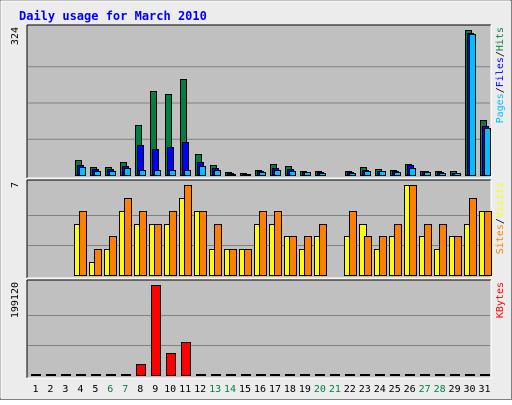  What do you see at coordinates (215, 389) in the screenshot?
I see `day-label: 13` at bounding box center [215, 389].